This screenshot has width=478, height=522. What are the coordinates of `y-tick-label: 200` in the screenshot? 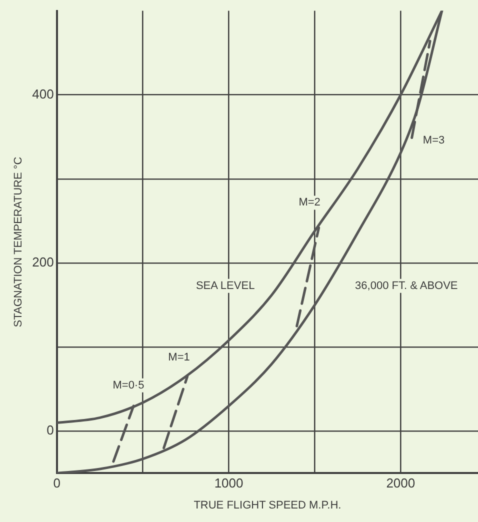 It's located at (43, 262).